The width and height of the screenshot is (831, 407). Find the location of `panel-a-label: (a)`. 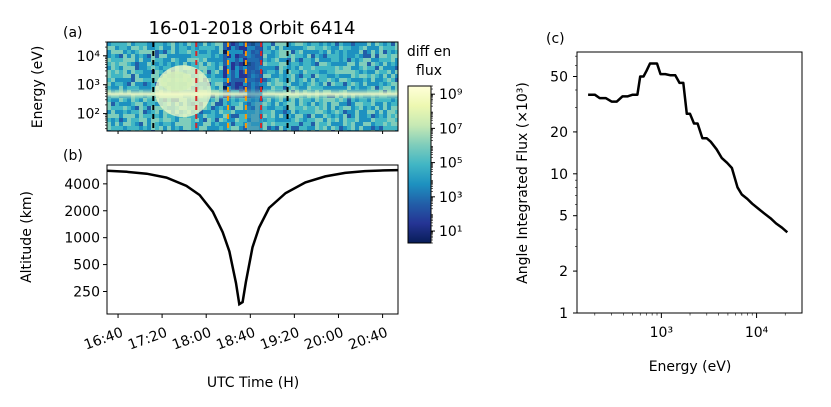

panel-a-label: (a) is located at coordinates (73, 33).